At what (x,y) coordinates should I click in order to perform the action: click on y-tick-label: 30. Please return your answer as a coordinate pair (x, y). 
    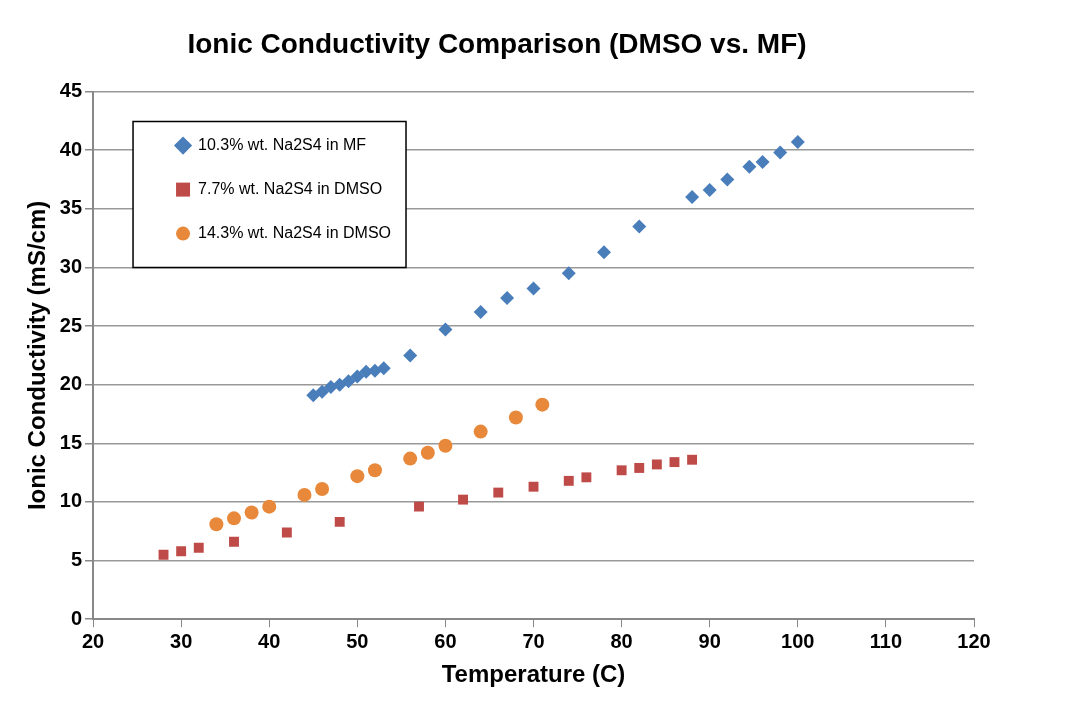
    Looking at the image, I should click on (71, 265).